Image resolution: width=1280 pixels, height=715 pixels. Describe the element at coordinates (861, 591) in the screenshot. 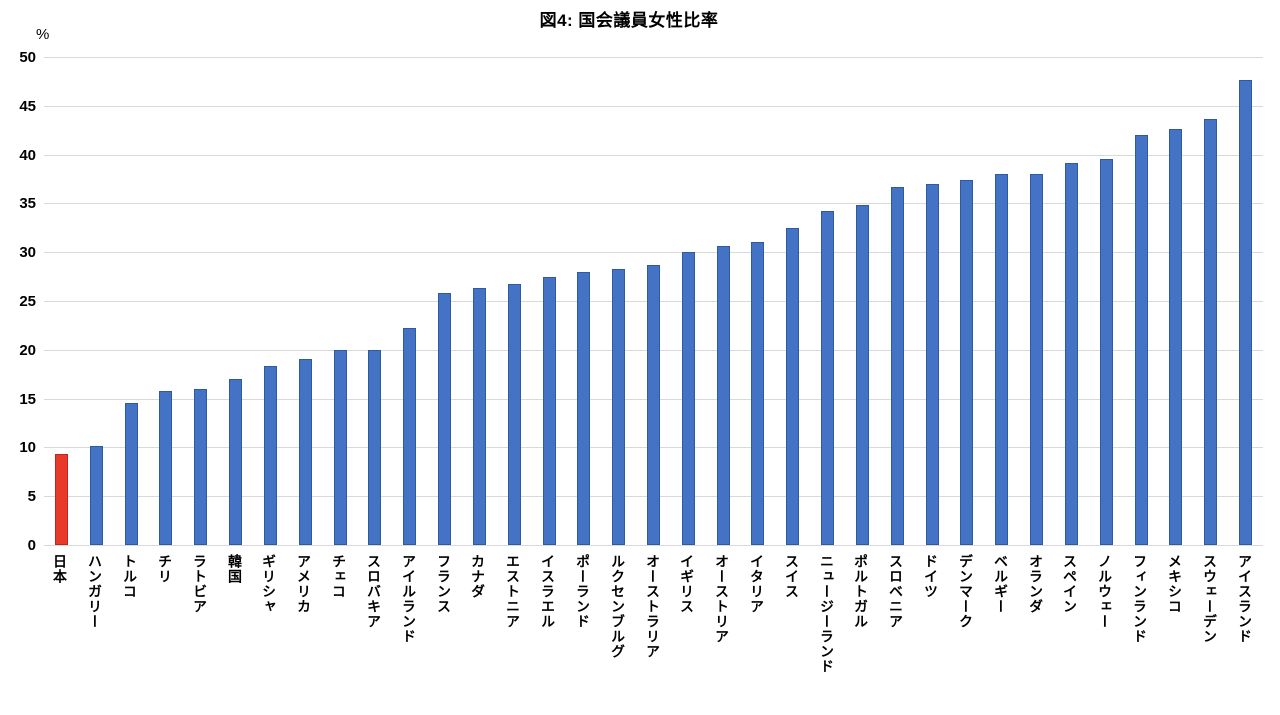

I see `category-label: ポルトガル` at that location.